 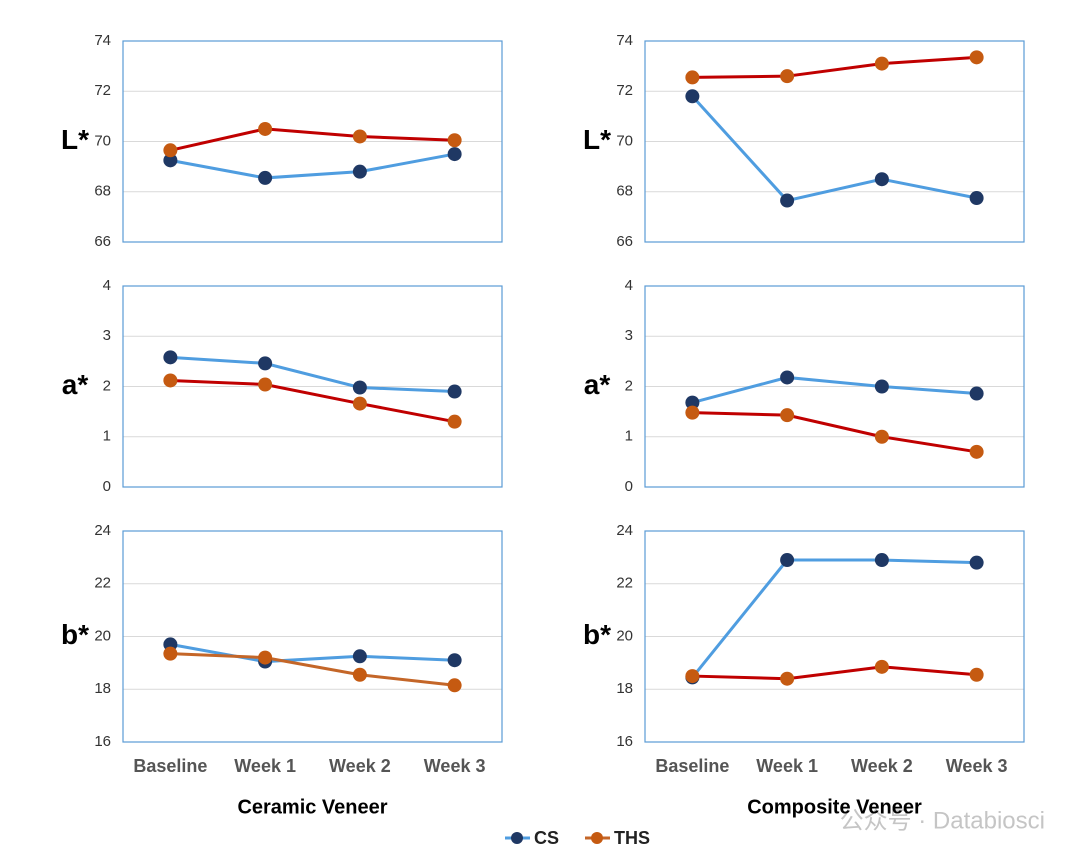 I want to click on x-axis-label: Ceramic Veneer, so click(x=312, y=807).